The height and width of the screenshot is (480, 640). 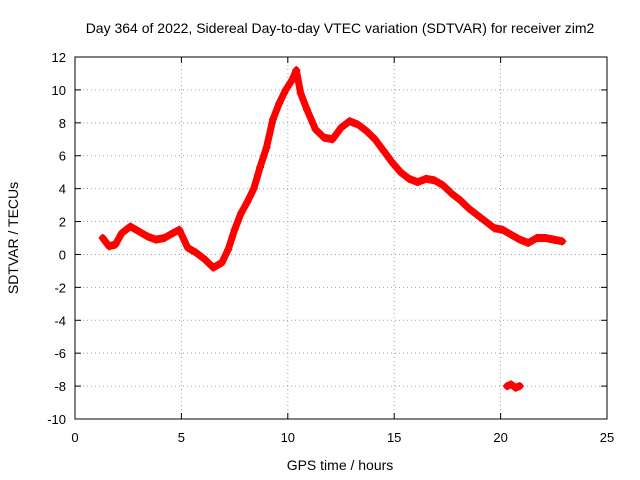 I want to click on series-lower-trace, so click(x=513, y=389).